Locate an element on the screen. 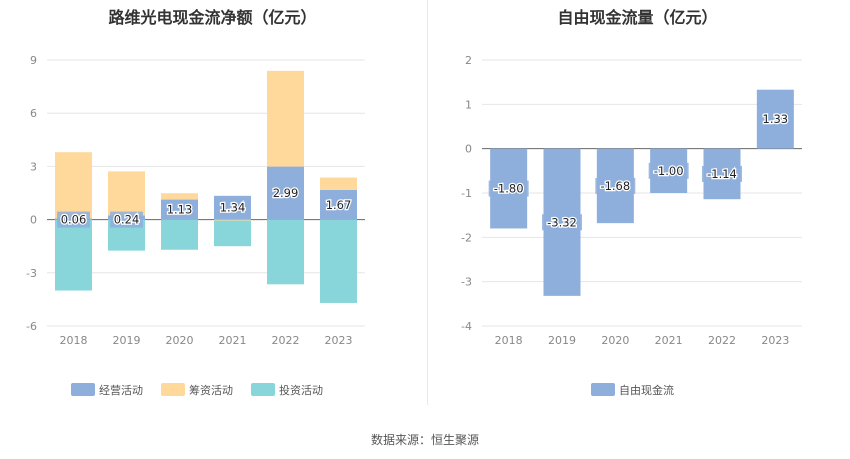  bar-2022-筹资活动 is located at coordinates (285, 118).